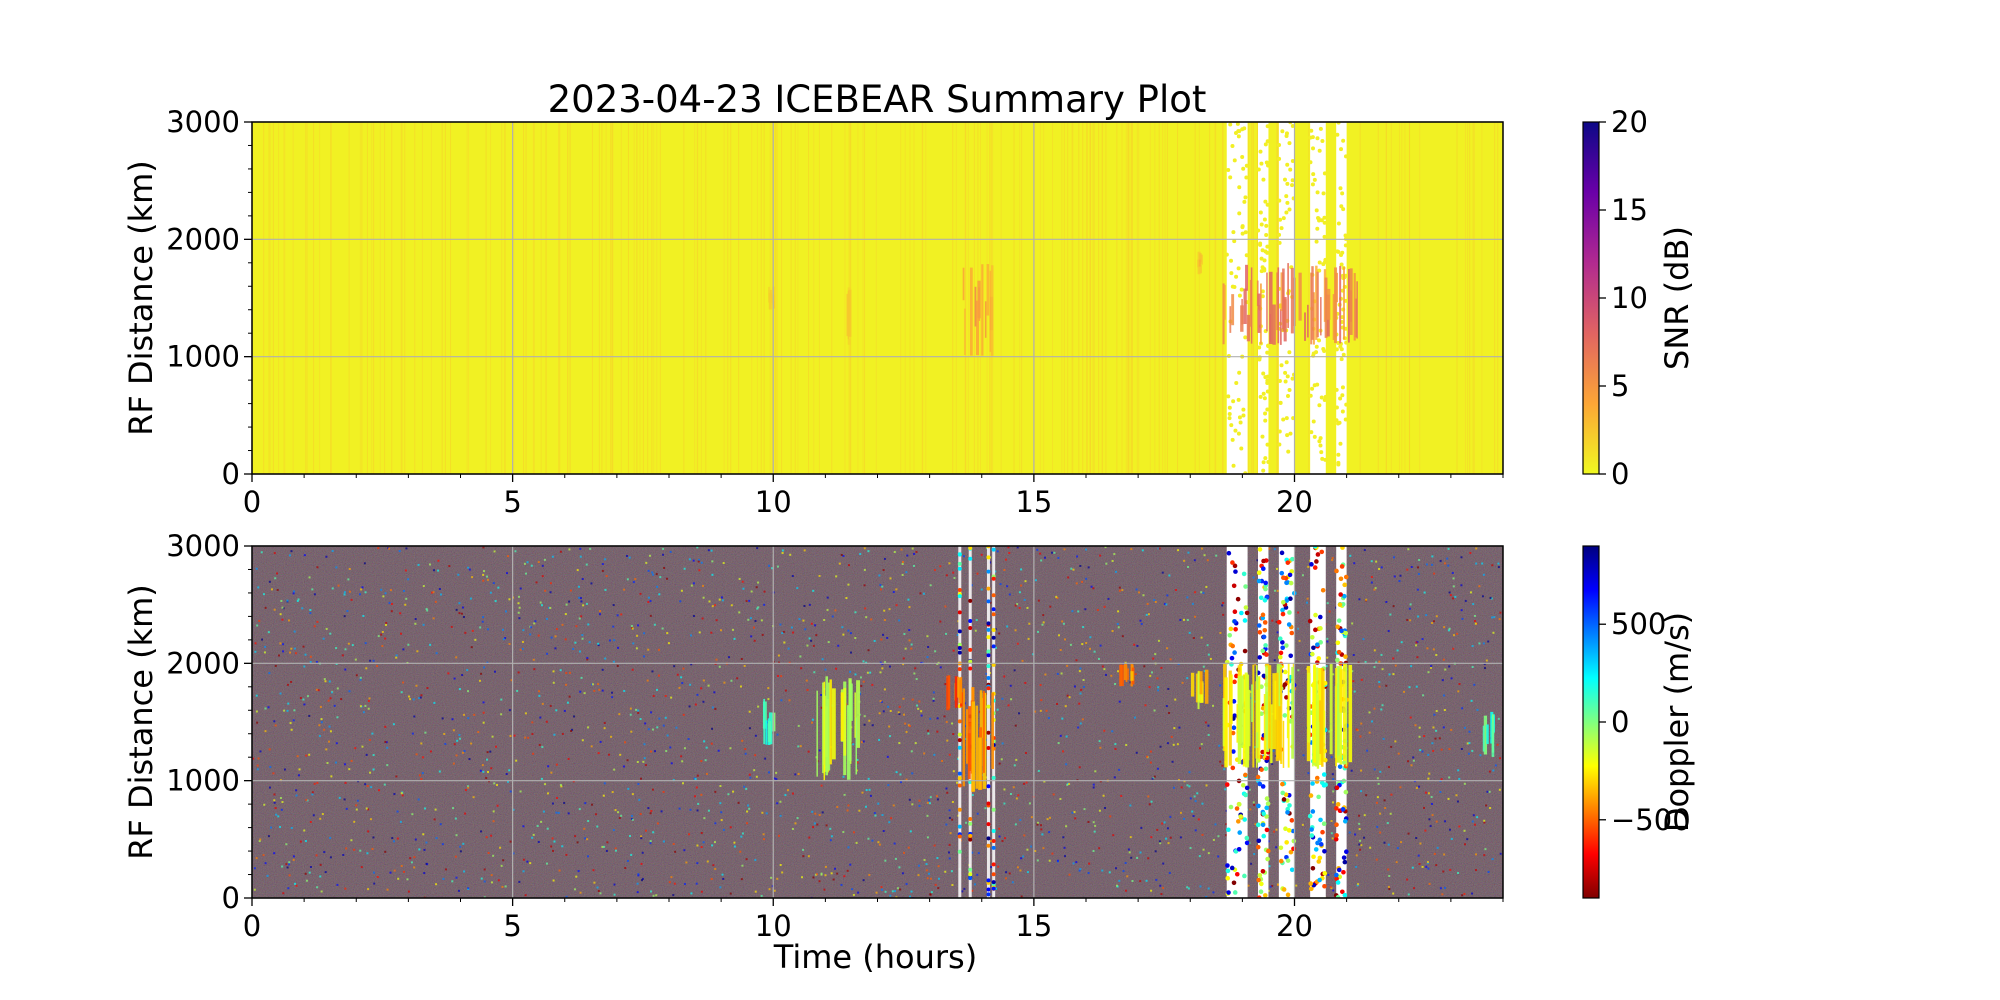  What do you see at coordinates (1629, 210) in the screenshot?
I see `colorbar-tick-label: 15` at bounding box center [1629, 210].